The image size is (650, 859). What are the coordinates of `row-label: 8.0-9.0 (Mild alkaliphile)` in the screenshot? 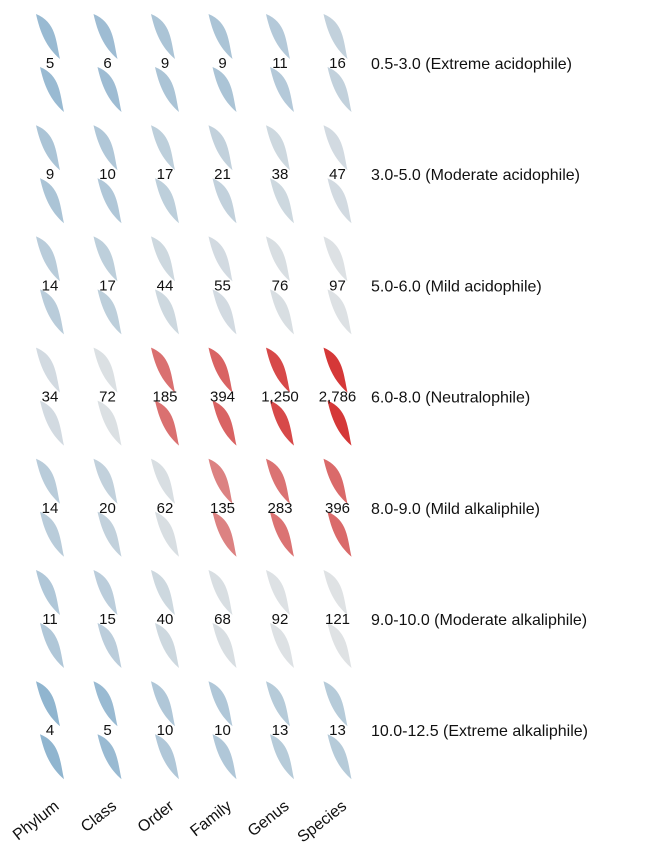 It's located at (455, 509).